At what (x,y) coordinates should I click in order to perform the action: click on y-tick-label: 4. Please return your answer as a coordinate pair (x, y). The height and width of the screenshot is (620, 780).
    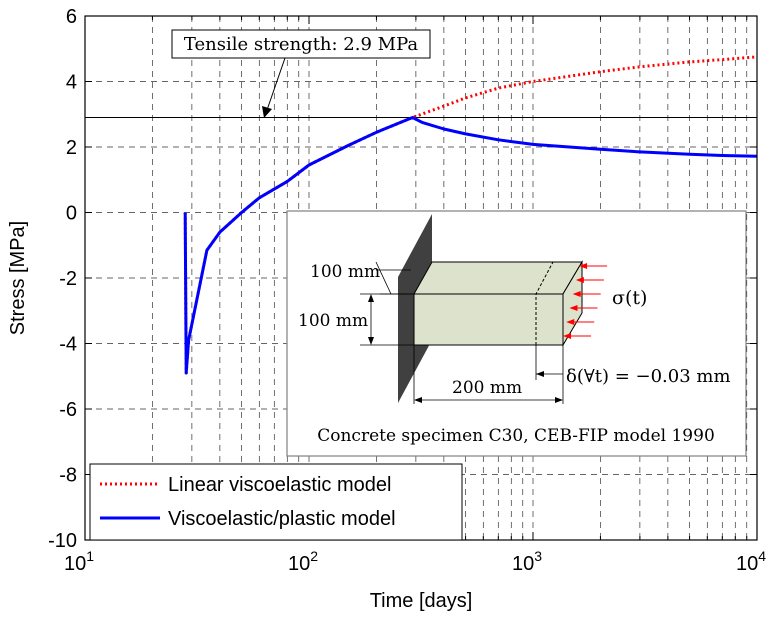
    Looking at the image, I should click on (71, 83).